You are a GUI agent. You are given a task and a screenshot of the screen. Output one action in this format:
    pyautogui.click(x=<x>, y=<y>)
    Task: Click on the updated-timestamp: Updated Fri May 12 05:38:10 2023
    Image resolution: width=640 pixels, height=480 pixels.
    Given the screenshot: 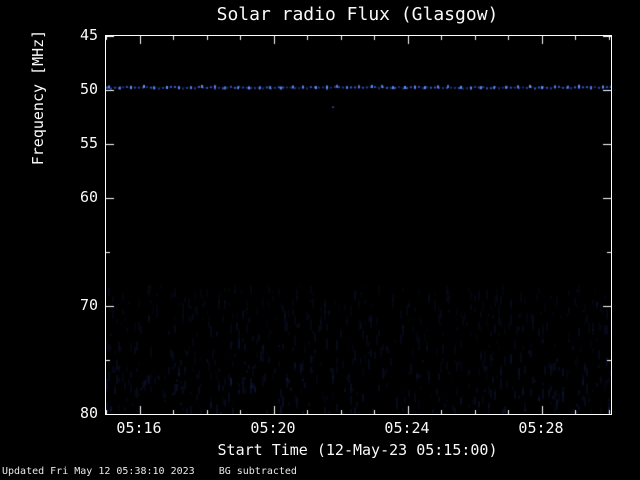 What is the action you would take?
    pyautogui.click(x=98, y=471)
    